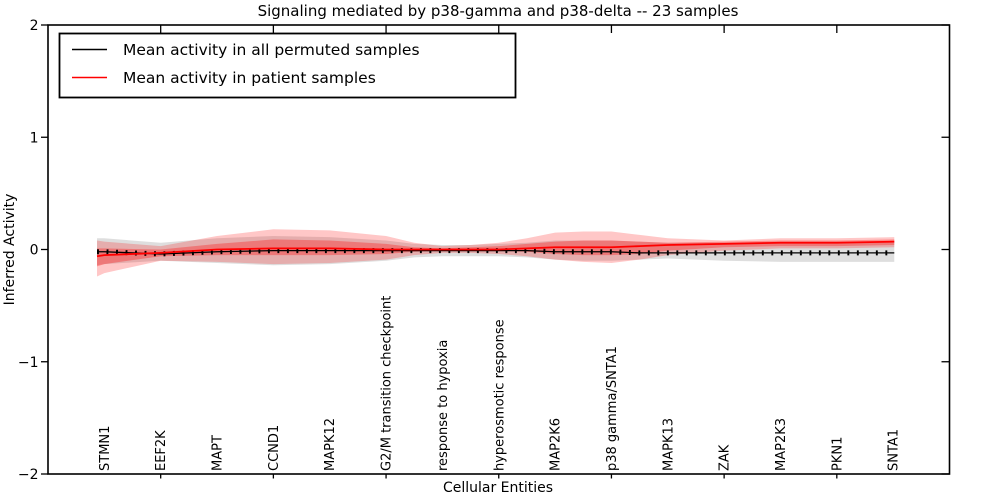 This screenshot has width=1000, height=500. Describe the element at coordinates (271, 50) in the screenshot. I see `legend-label-permuted: Mean activity in all permuted samples` at that location.